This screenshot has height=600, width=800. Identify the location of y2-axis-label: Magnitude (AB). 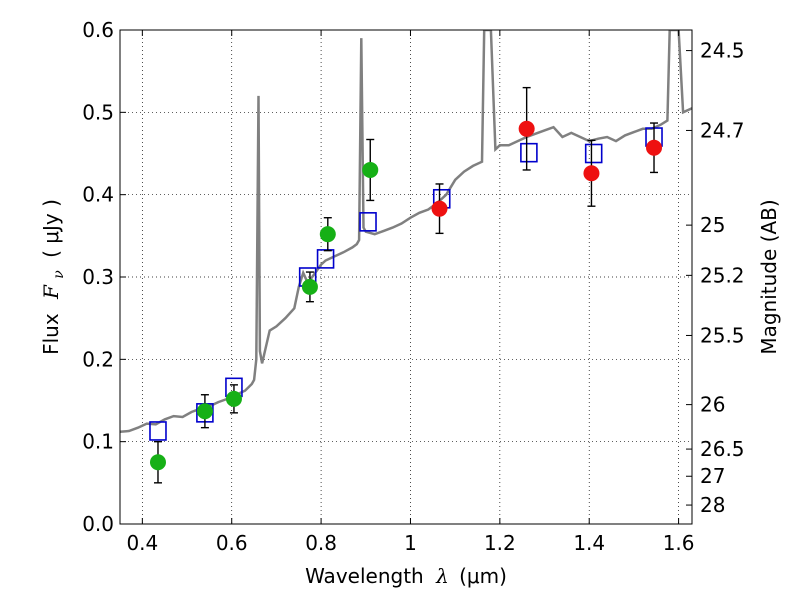
(769, 276).